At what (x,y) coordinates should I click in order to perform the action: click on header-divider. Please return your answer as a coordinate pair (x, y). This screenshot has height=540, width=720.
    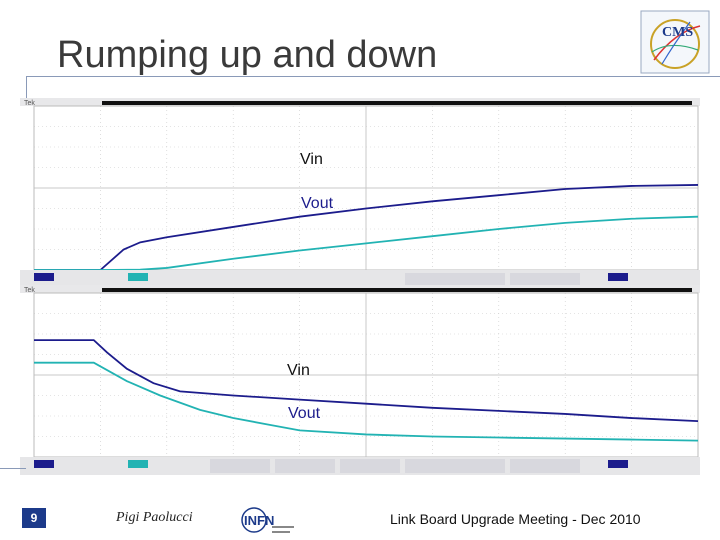
    Looking at the image, I should click on (373, 76).